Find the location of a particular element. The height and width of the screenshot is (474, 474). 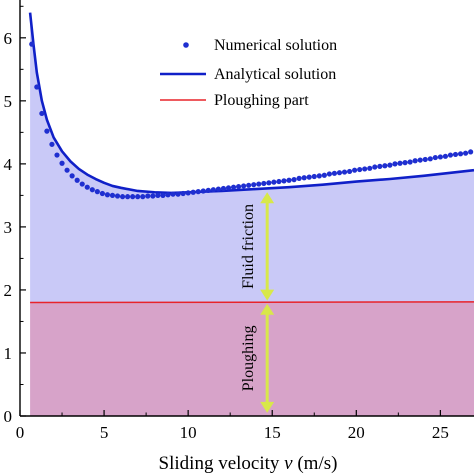

x-axis-unit: (m/s) is located at coordinates (317, 463).